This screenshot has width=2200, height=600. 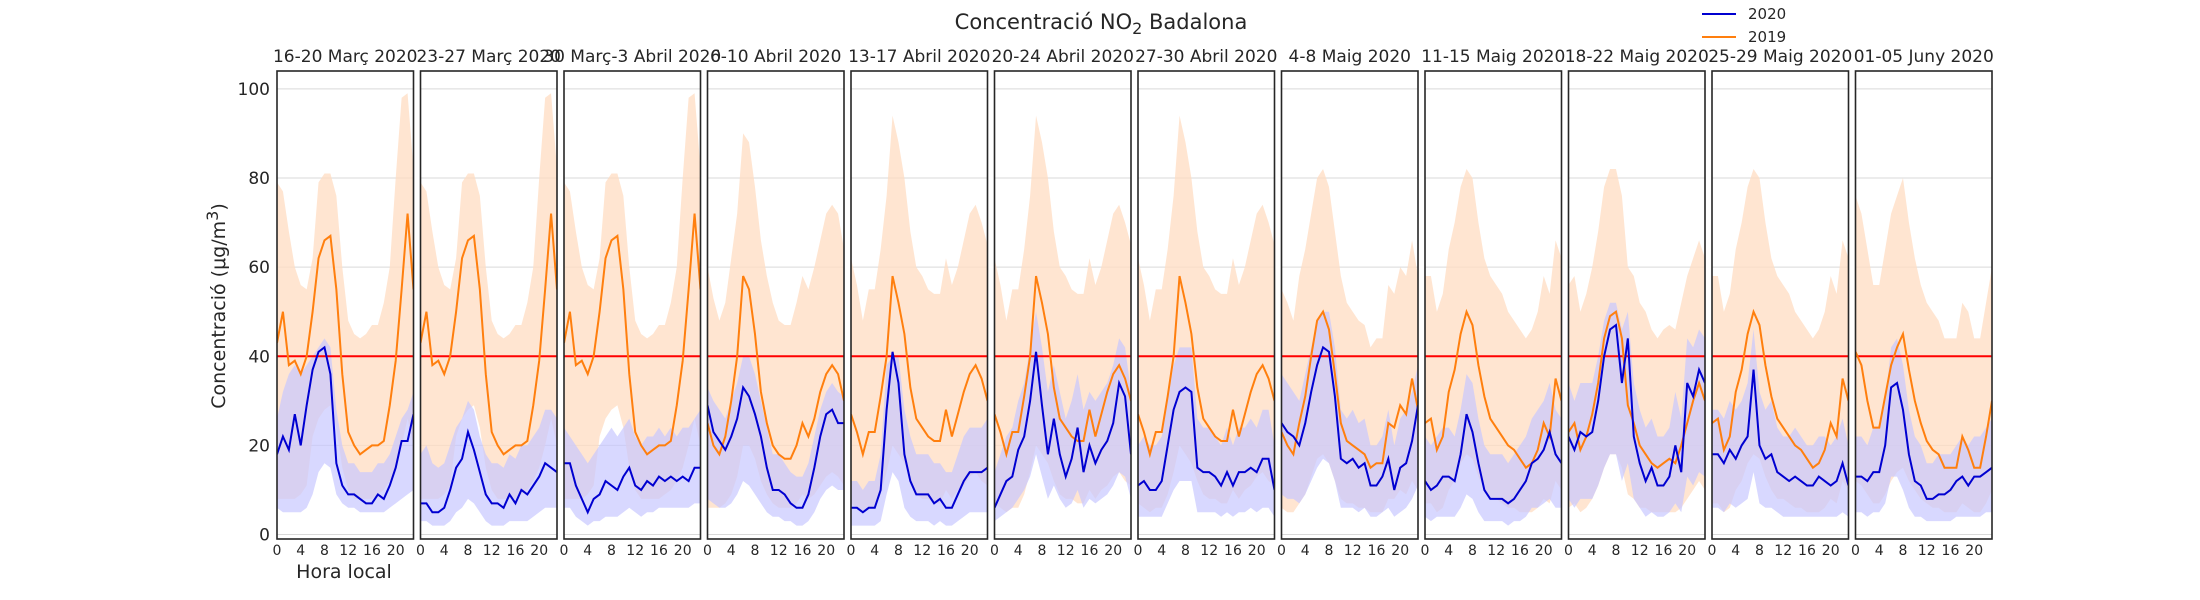 I want to click on panel-7: 27-30 Abril 2020 0 4 8 12 16 20, so click(x=1206, y=303).